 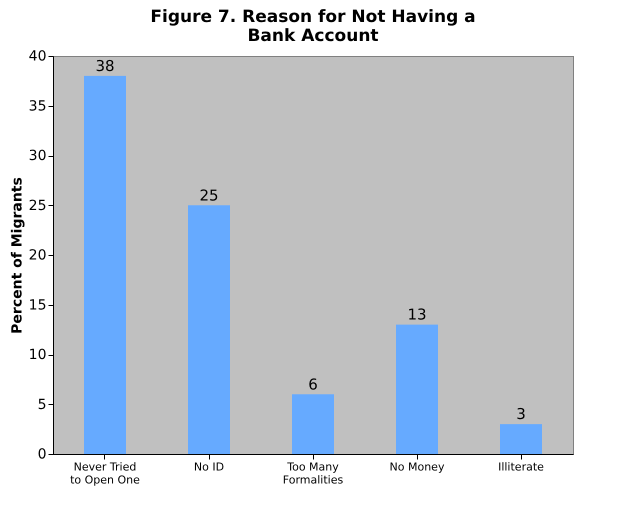 What do you see at coordinates (521, 467) in the screenshot?
I see `x-tick-label: Illiterate` at bounding box center [521, 467].